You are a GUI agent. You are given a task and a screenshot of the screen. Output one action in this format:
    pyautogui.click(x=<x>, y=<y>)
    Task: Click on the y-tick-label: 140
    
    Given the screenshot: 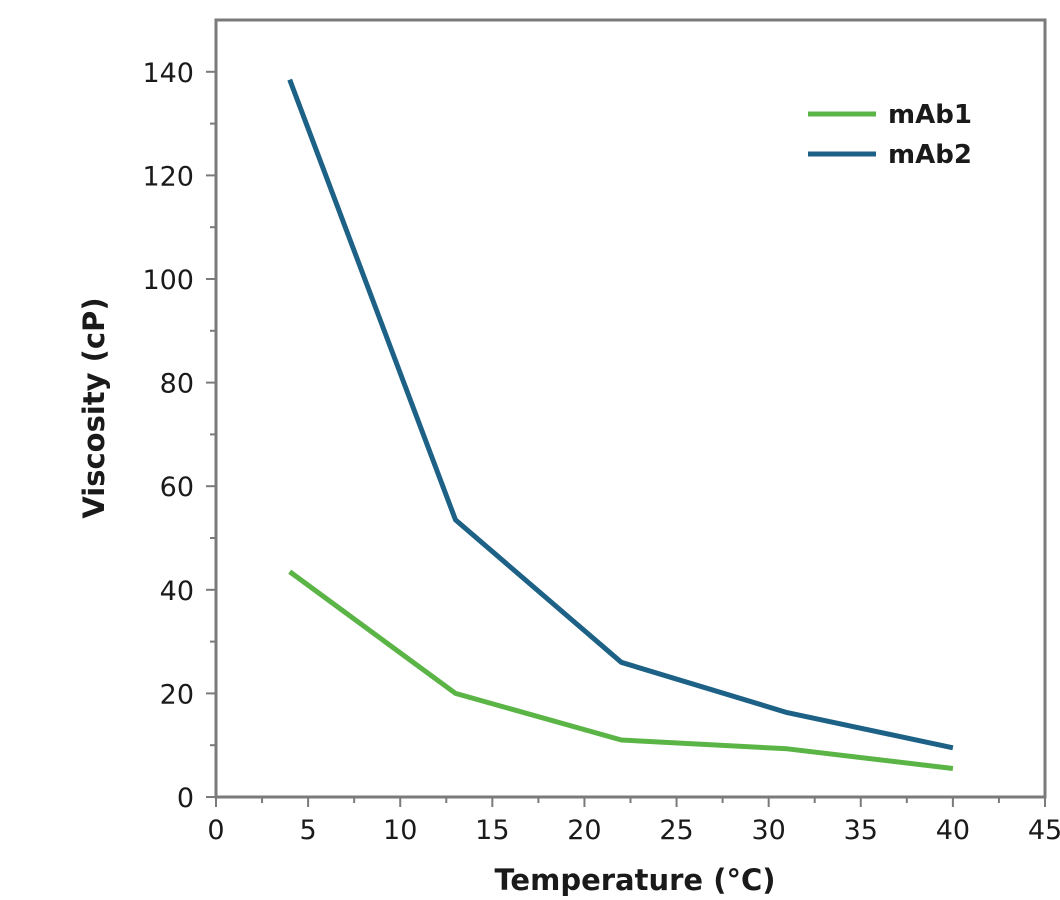 What is the action you would take?
    pyautogui.click(x=168, y=73)
    